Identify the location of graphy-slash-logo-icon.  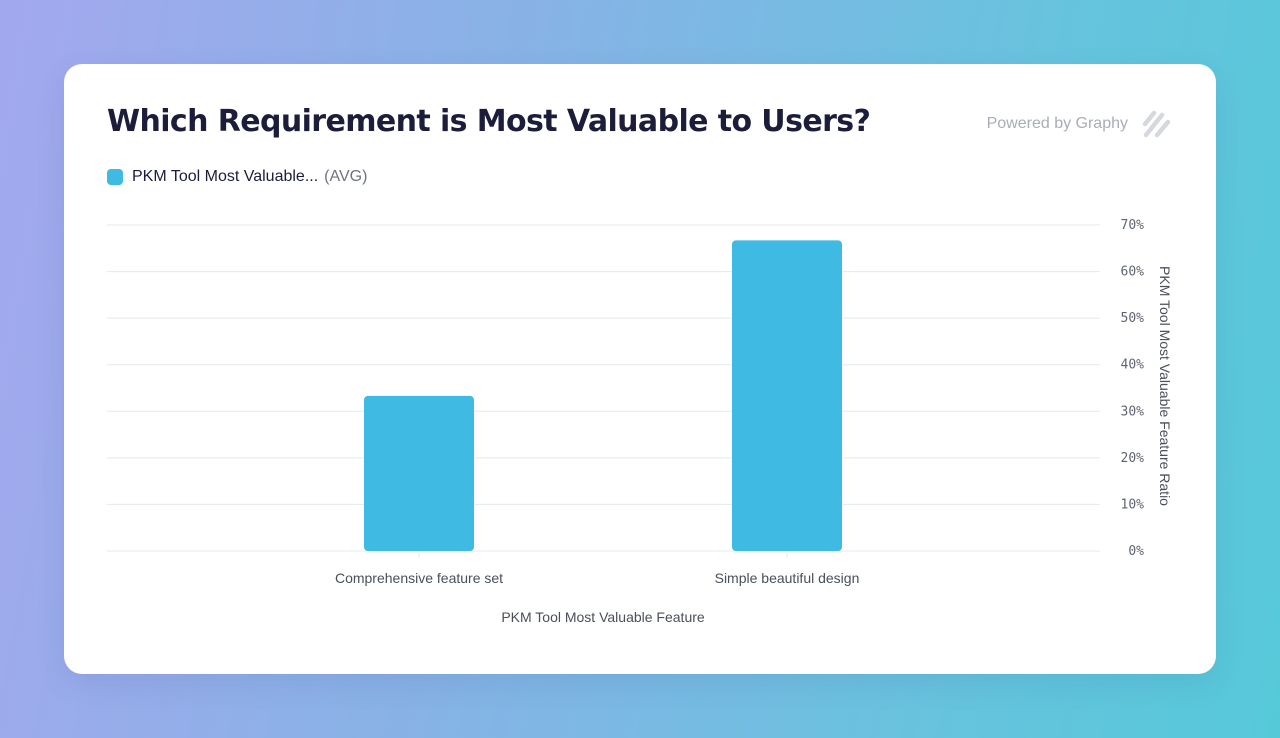
(1156, 124).